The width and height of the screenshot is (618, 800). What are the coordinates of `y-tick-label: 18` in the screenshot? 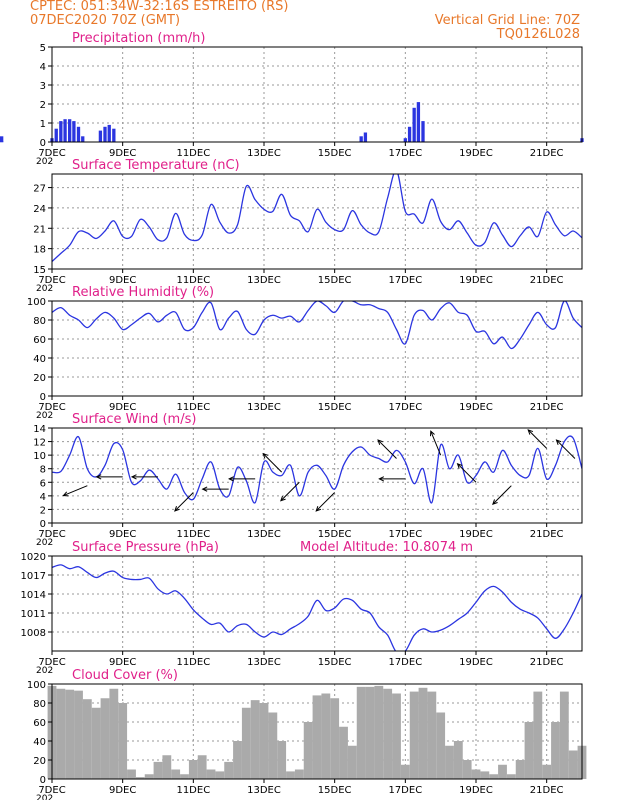 It's located at (39, 250).